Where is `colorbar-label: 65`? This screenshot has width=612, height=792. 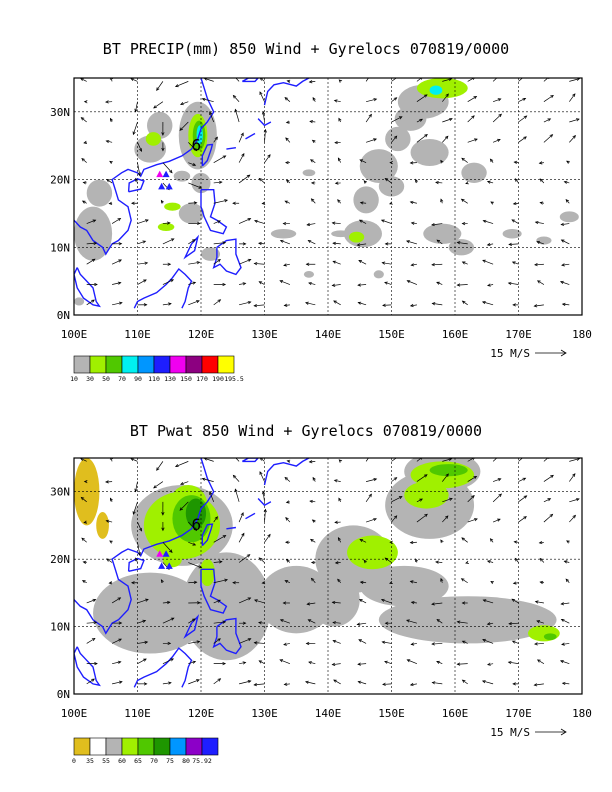
colorbar-label: 65 is located at coordinates (138, 761).